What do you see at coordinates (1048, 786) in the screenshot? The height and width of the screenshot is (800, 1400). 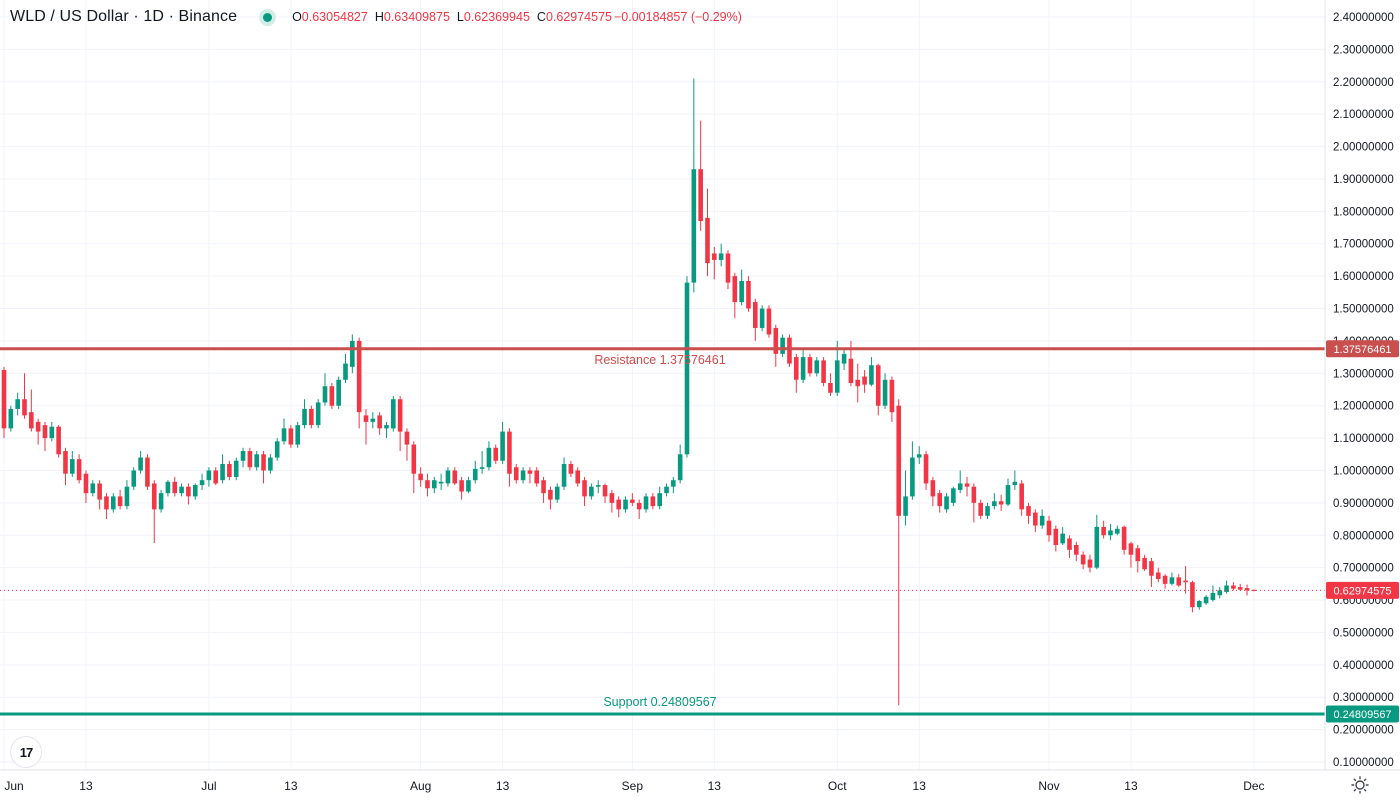 I see `svg-text: Nov` at bounding box center [1048, 786].